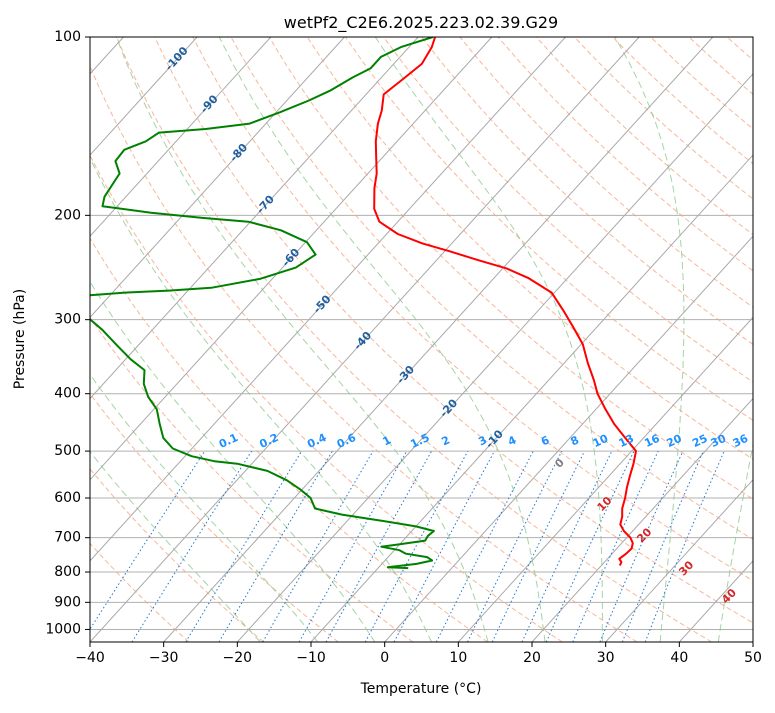 The image size is (775, 713). Describe the element at coordinates (67, 498) in the screenshot. I see `y-tick-label: 600` at that location.